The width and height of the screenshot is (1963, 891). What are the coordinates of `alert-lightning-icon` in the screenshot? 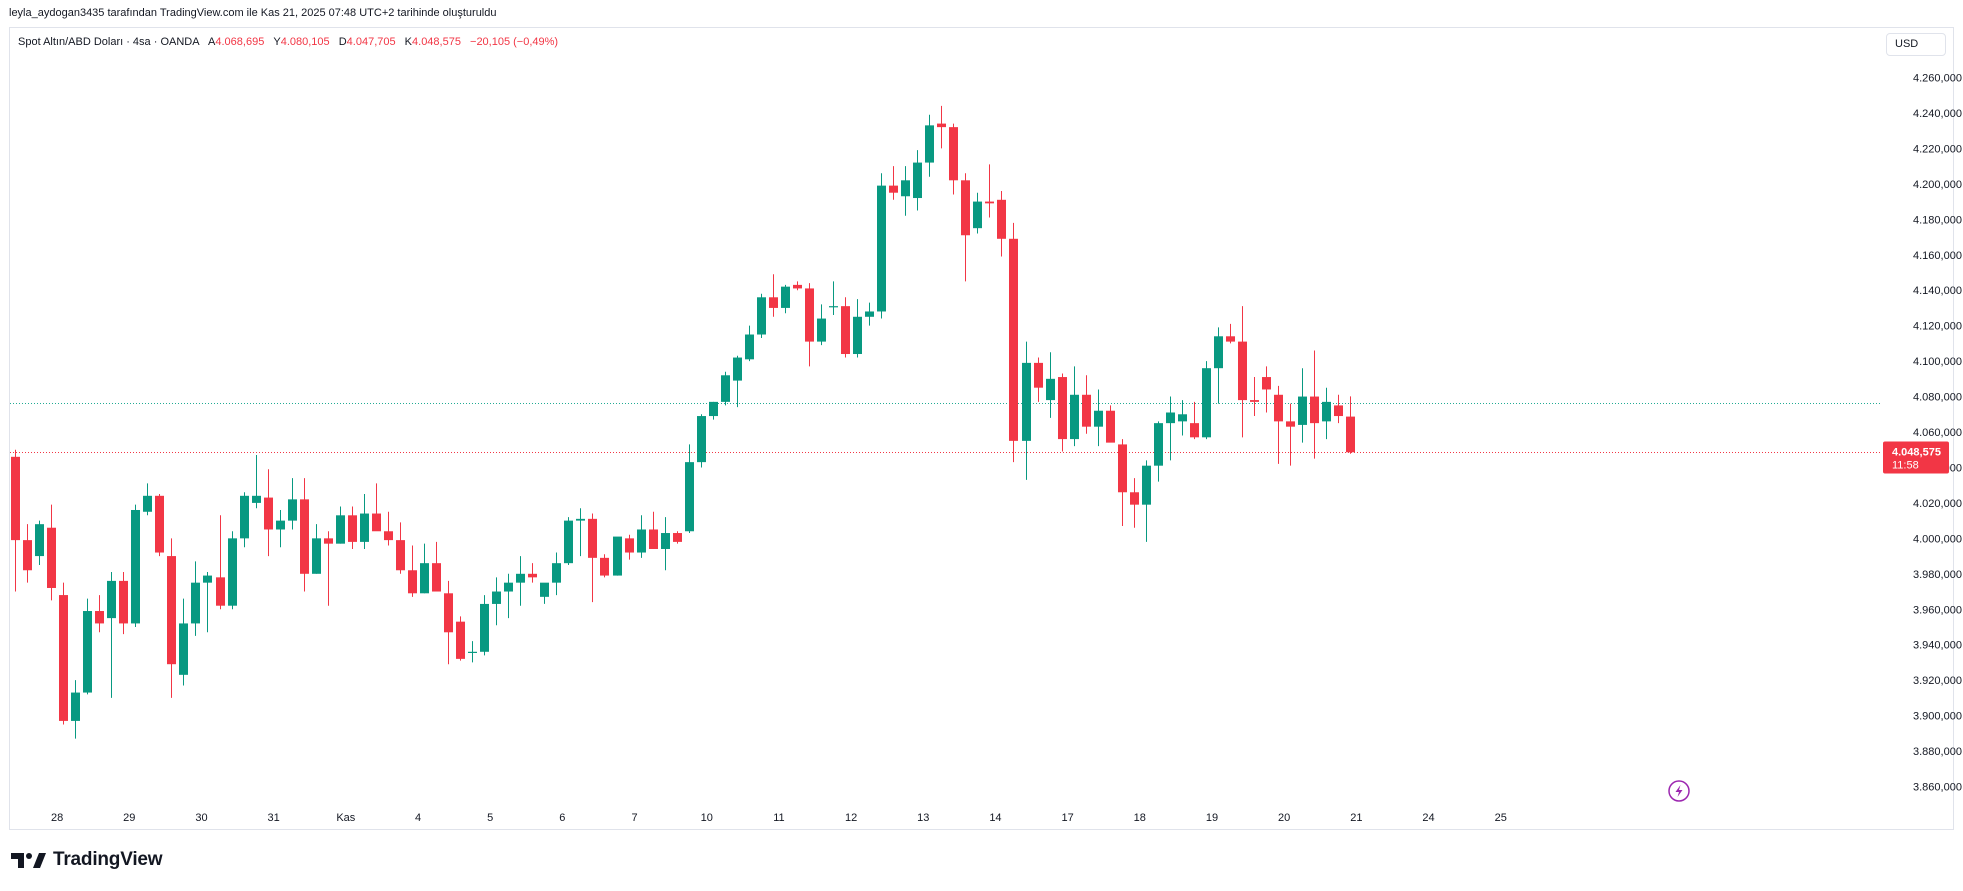 It's located at (1679, 791).